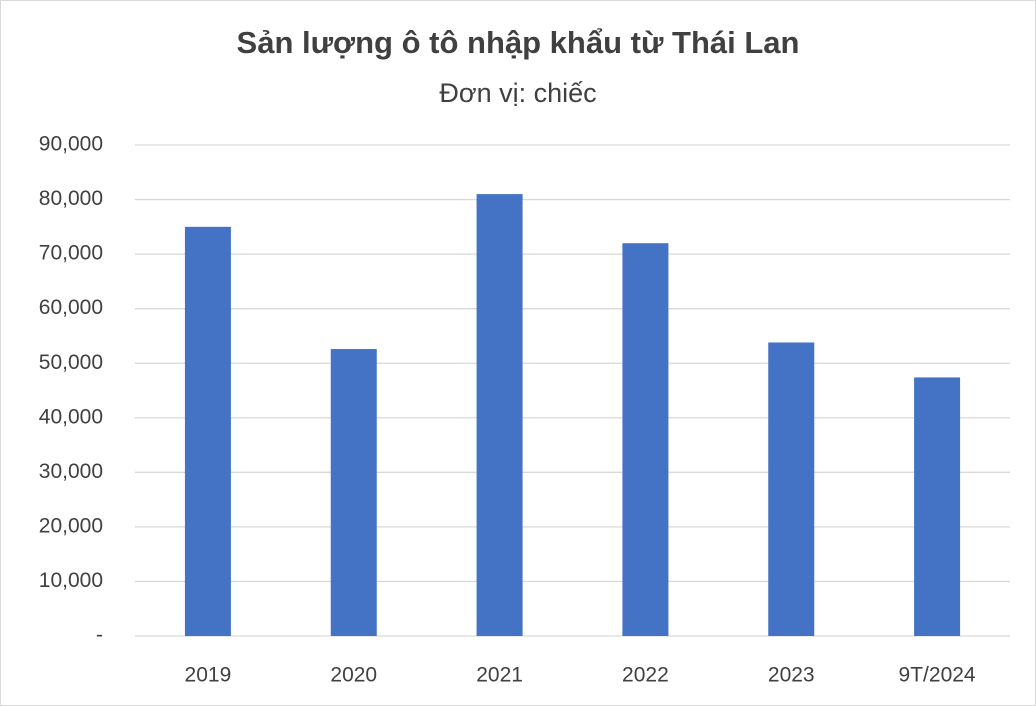 This screenshot has width=1036, height=706. I want to click on y-tick-label: 10,000, so click(71, 580).